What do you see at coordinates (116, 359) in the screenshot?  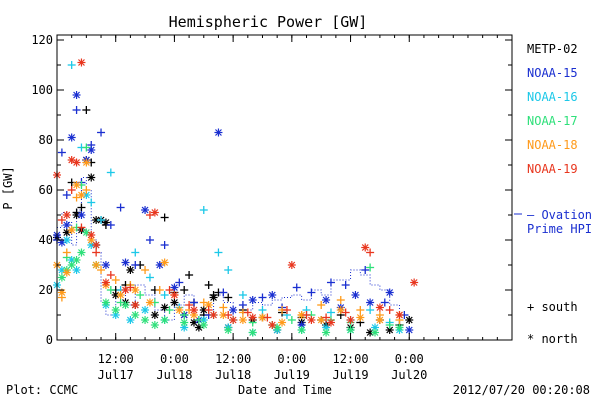 I see `x-tick-time-label: 12:00` at bounding box center [116, 359].